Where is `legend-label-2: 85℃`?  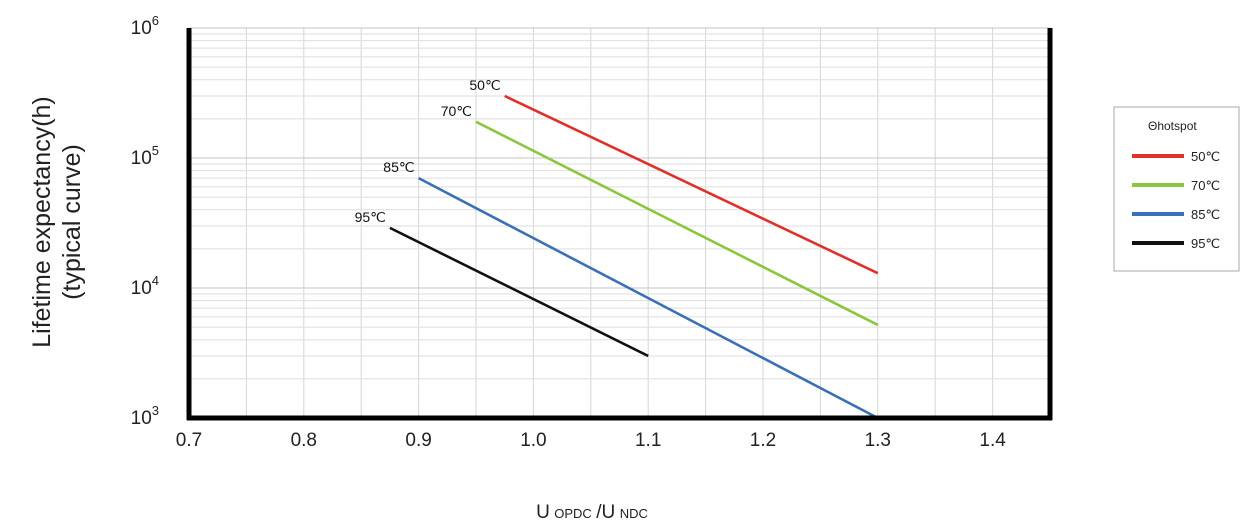
legend-label-2: 85℃ is located at coordinates (1205, 214).